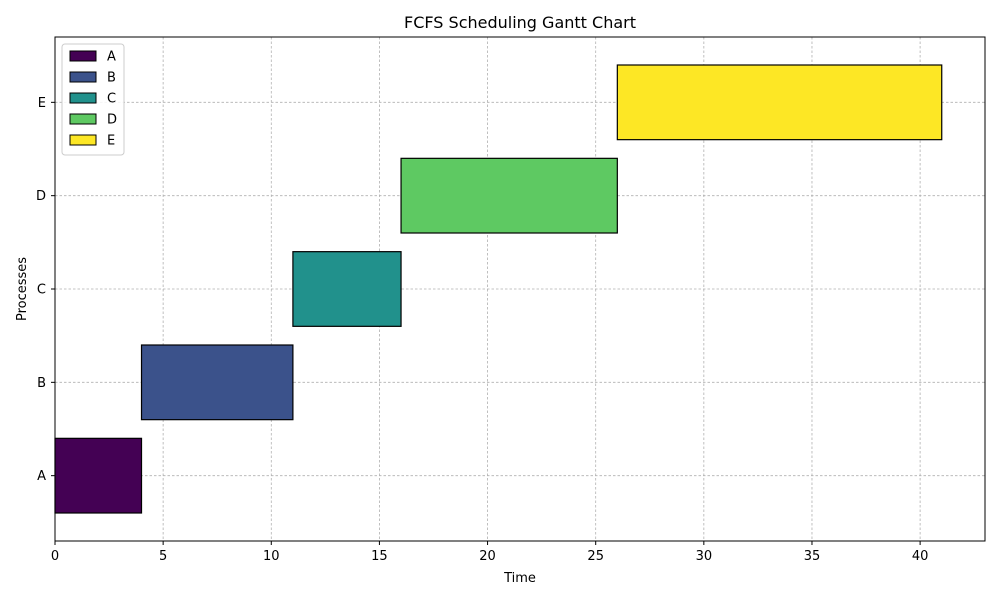 The width and height of the screenshot is (1000, 600). I want to click on x-tick-label: 0, so click(55, 556).